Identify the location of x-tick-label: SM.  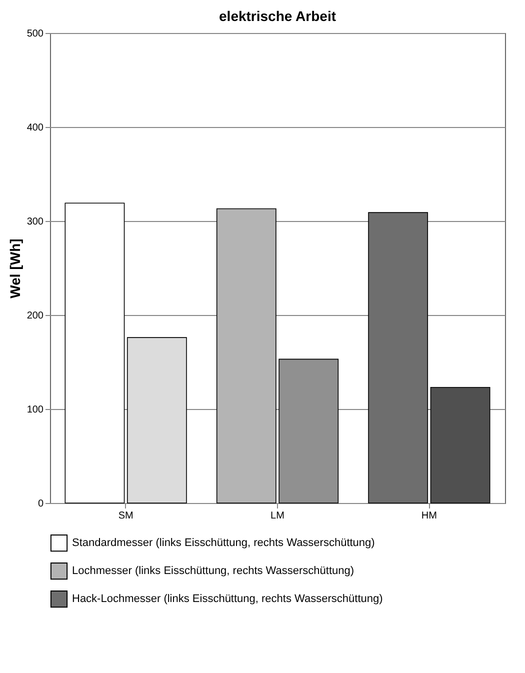
(126, 516).